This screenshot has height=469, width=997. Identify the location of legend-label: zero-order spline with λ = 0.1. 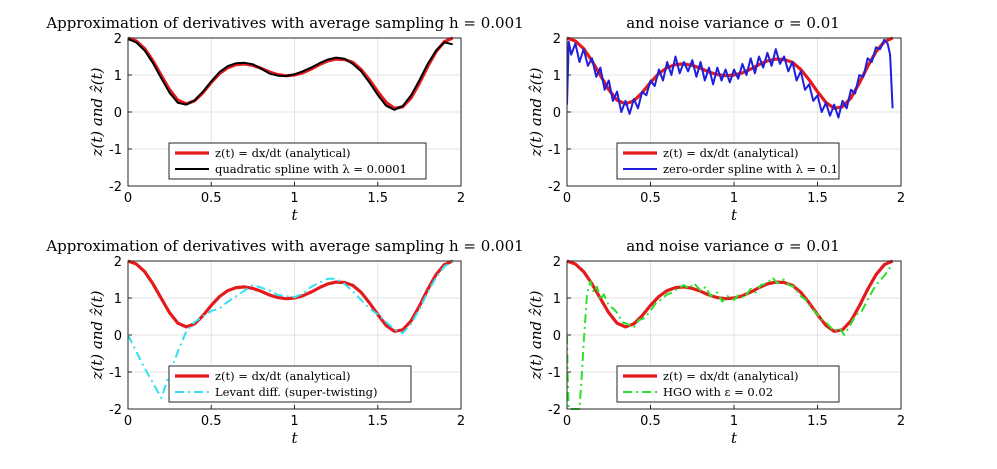
(750, 169).